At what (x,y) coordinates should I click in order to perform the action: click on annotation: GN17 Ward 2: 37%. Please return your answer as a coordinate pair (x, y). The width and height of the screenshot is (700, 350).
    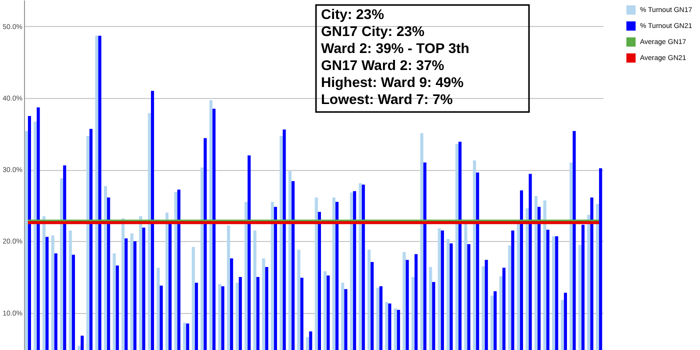
    Looking at the image, I should click on (383, 65).